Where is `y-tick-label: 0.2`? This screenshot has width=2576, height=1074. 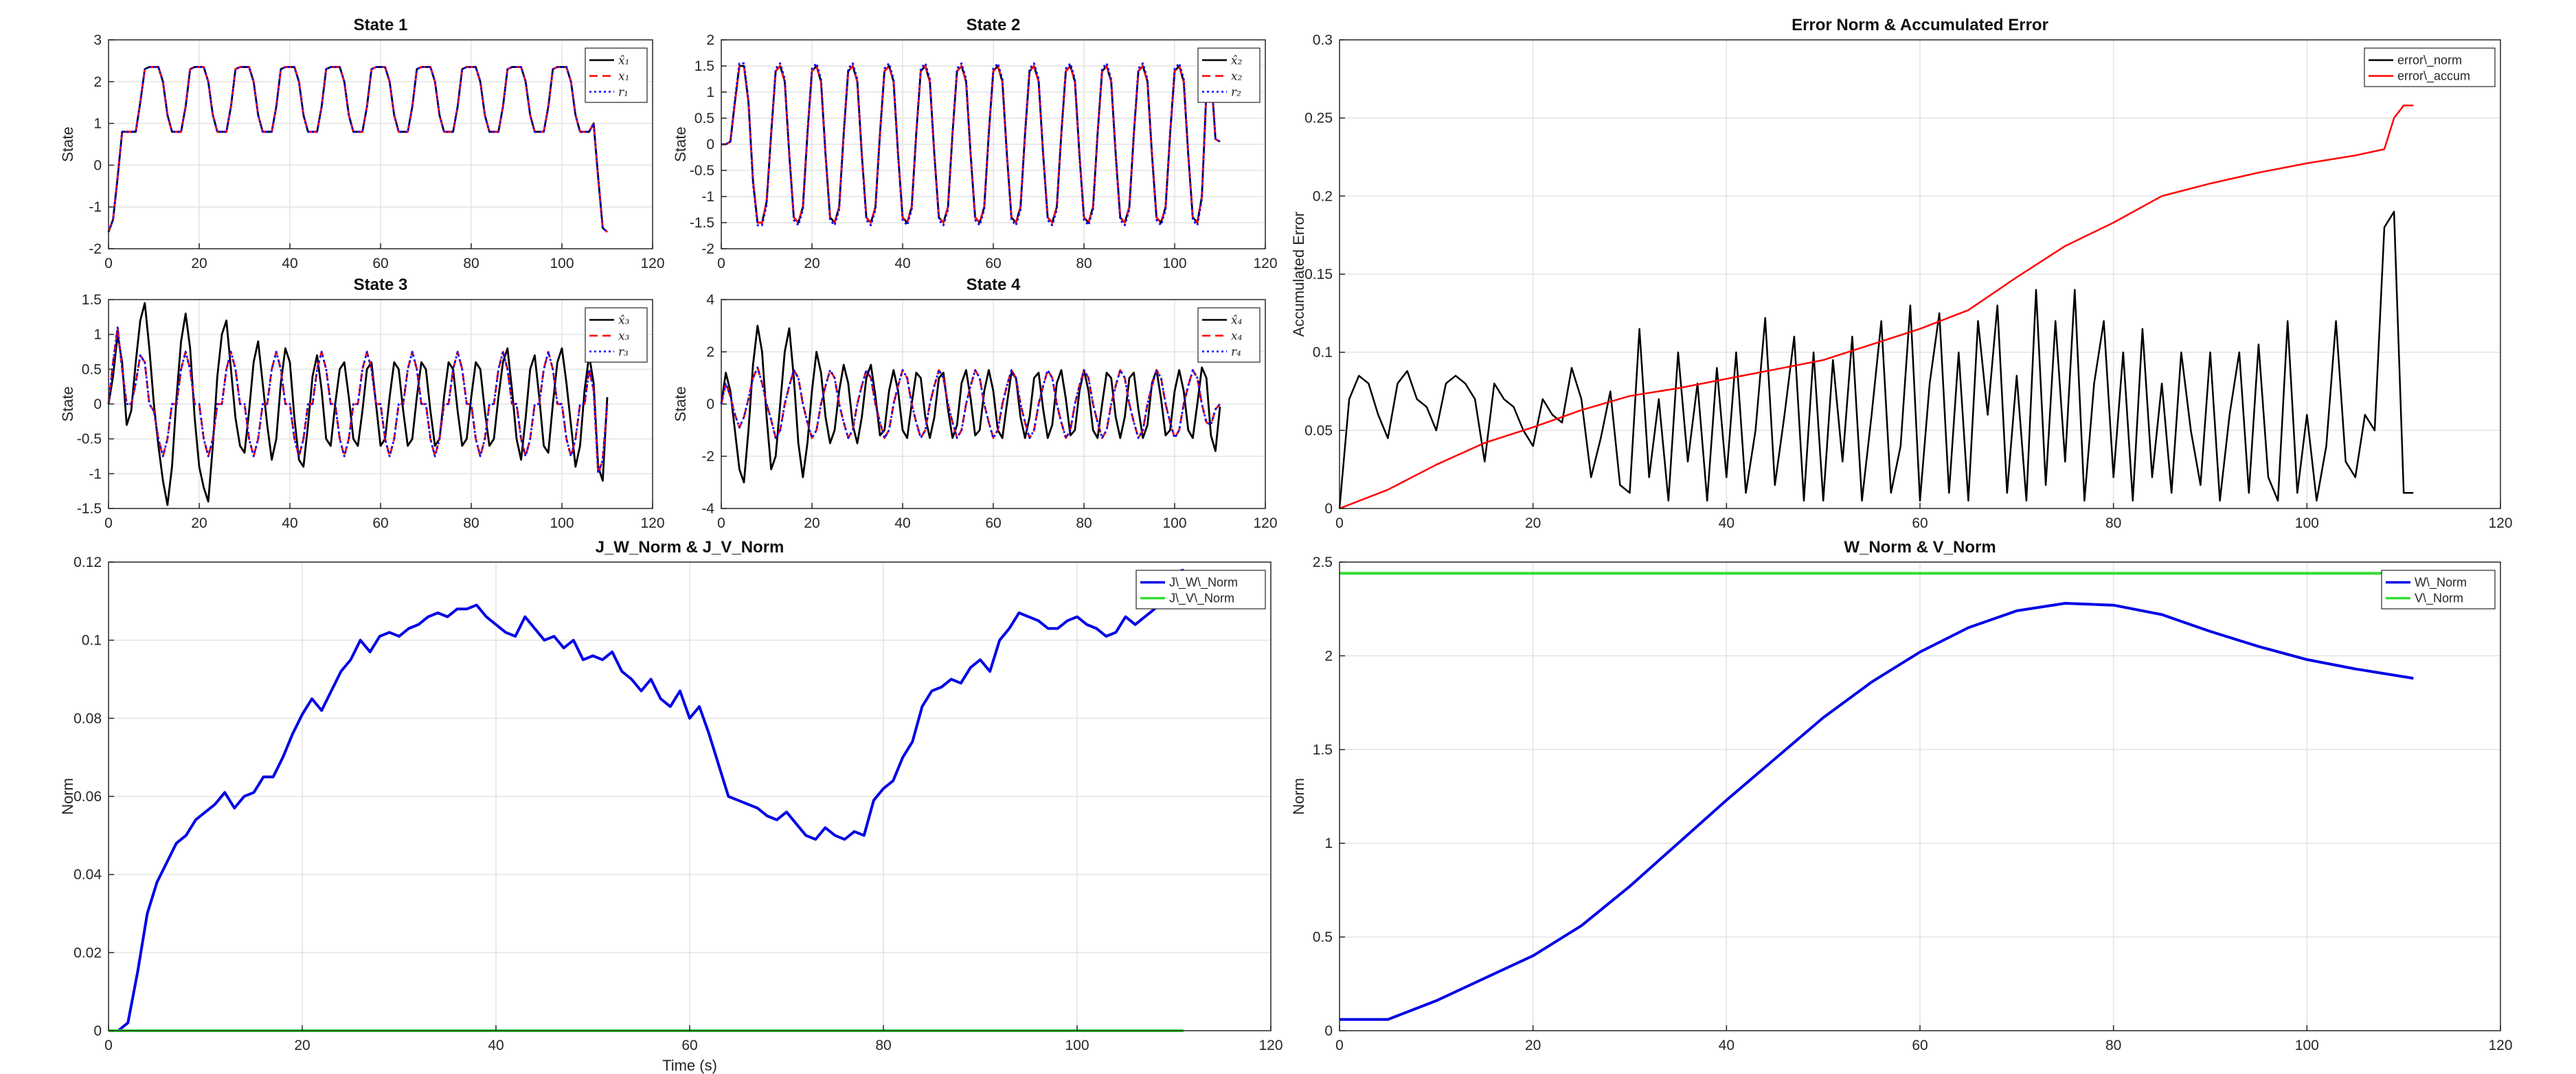
y-tick-label: 0.2 is located at coordinates (1323, 196).